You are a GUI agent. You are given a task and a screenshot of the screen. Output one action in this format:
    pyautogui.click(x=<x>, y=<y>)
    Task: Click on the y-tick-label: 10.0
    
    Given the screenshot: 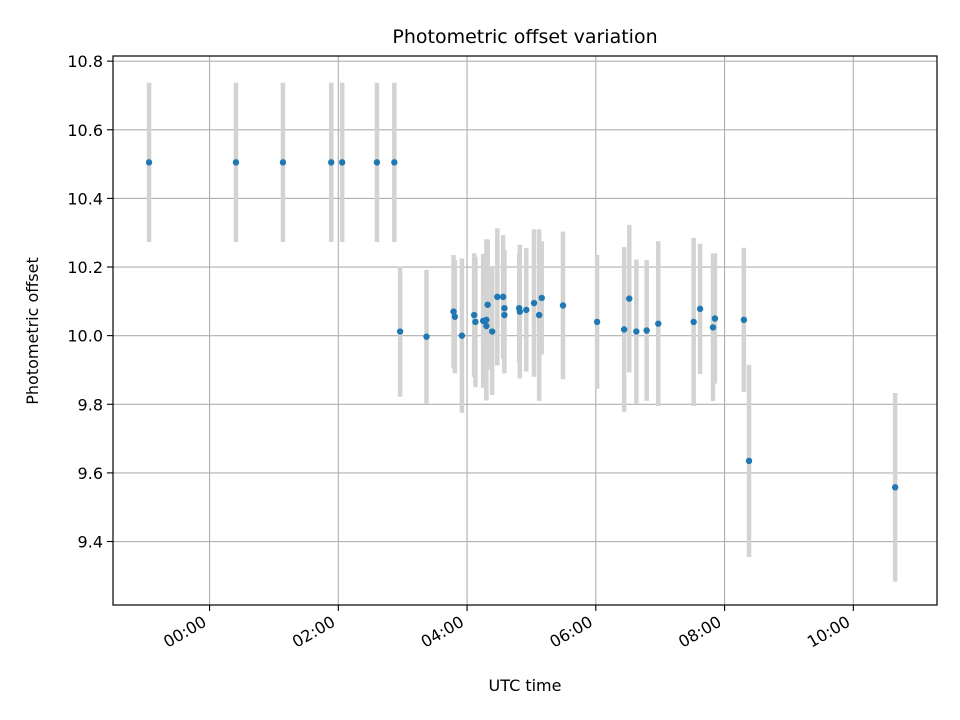 What is the action you would take?
    pyautogui.click(x=85, y=336)
    